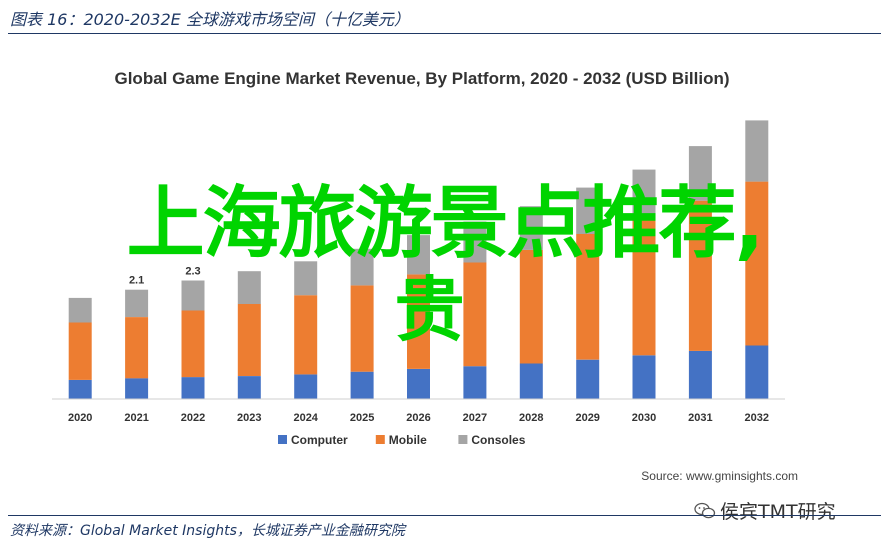 The width and height of the screenshot is (889, 548). I want to click on bar-computer-2027, so click(475, 382).